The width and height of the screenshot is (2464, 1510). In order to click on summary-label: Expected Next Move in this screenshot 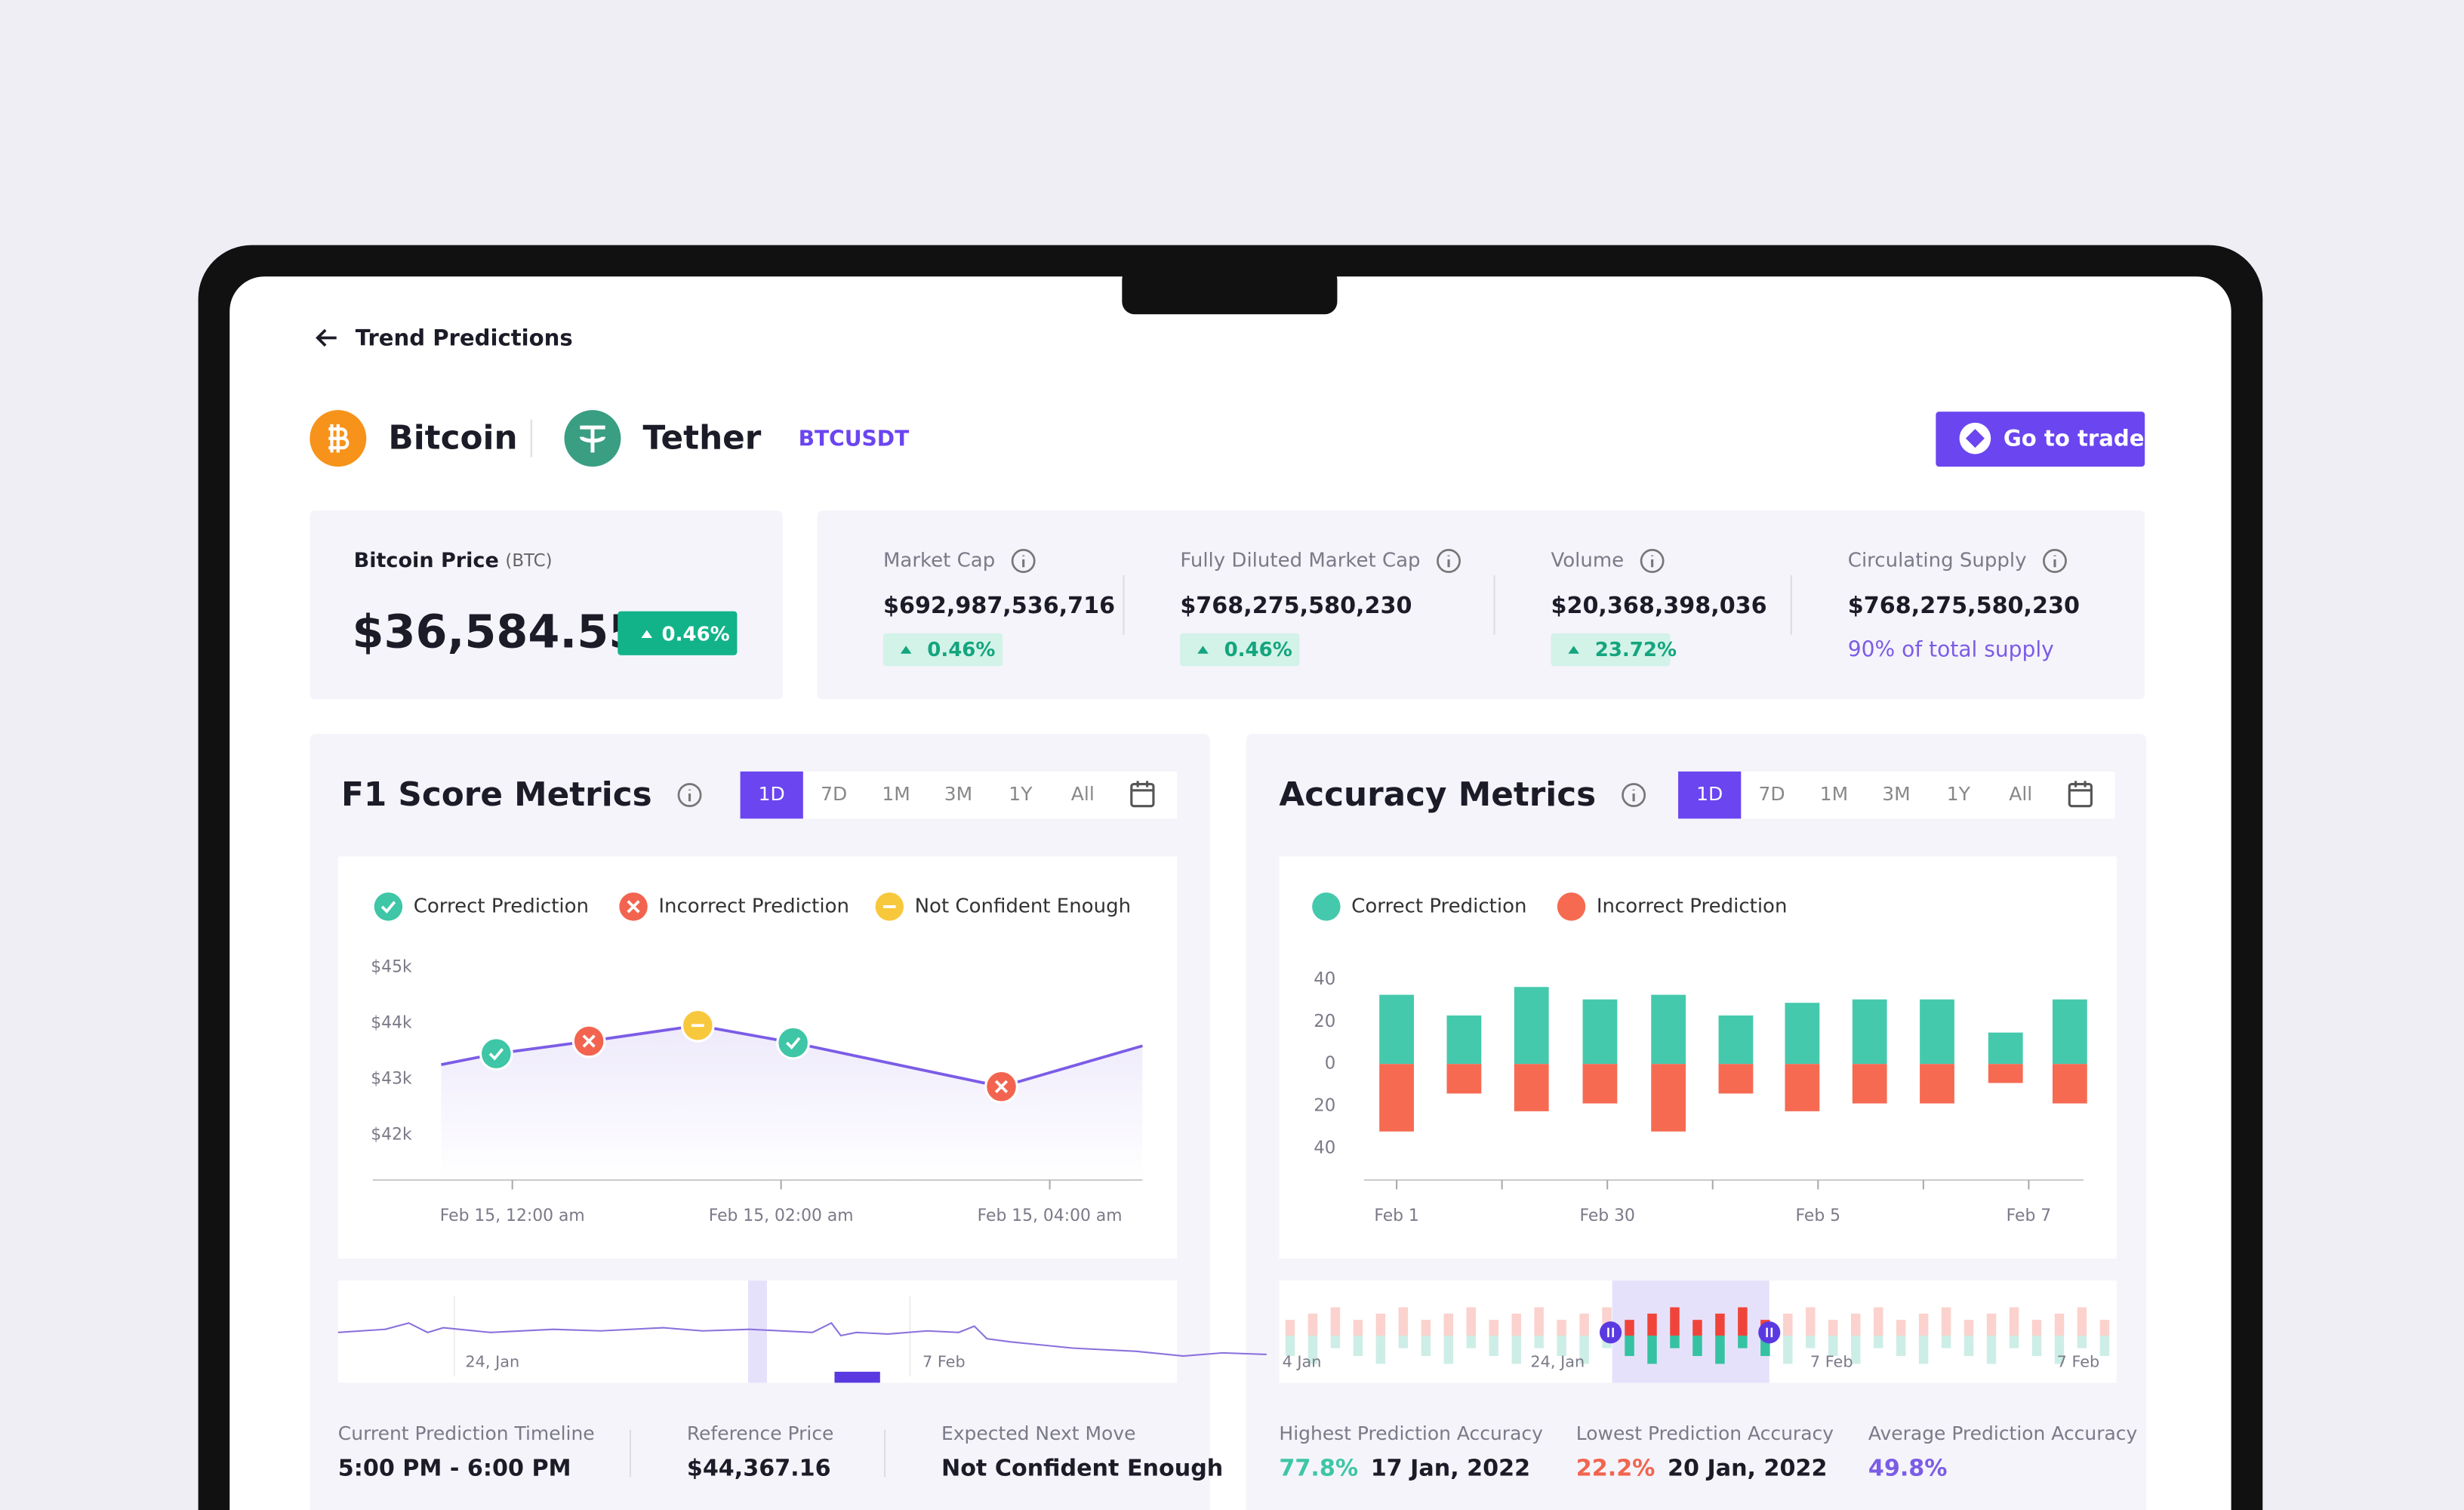, I will do `click(1038, 1433)`.